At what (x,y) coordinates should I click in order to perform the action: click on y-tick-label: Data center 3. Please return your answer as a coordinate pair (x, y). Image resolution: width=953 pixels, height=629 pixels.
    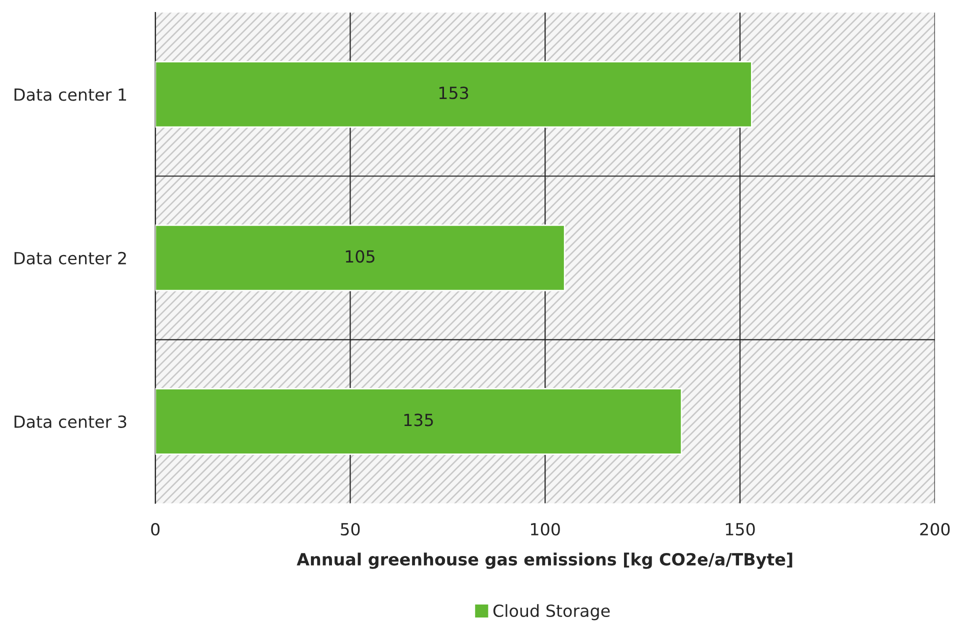
    Looking at the image, I should click on (70, 421).